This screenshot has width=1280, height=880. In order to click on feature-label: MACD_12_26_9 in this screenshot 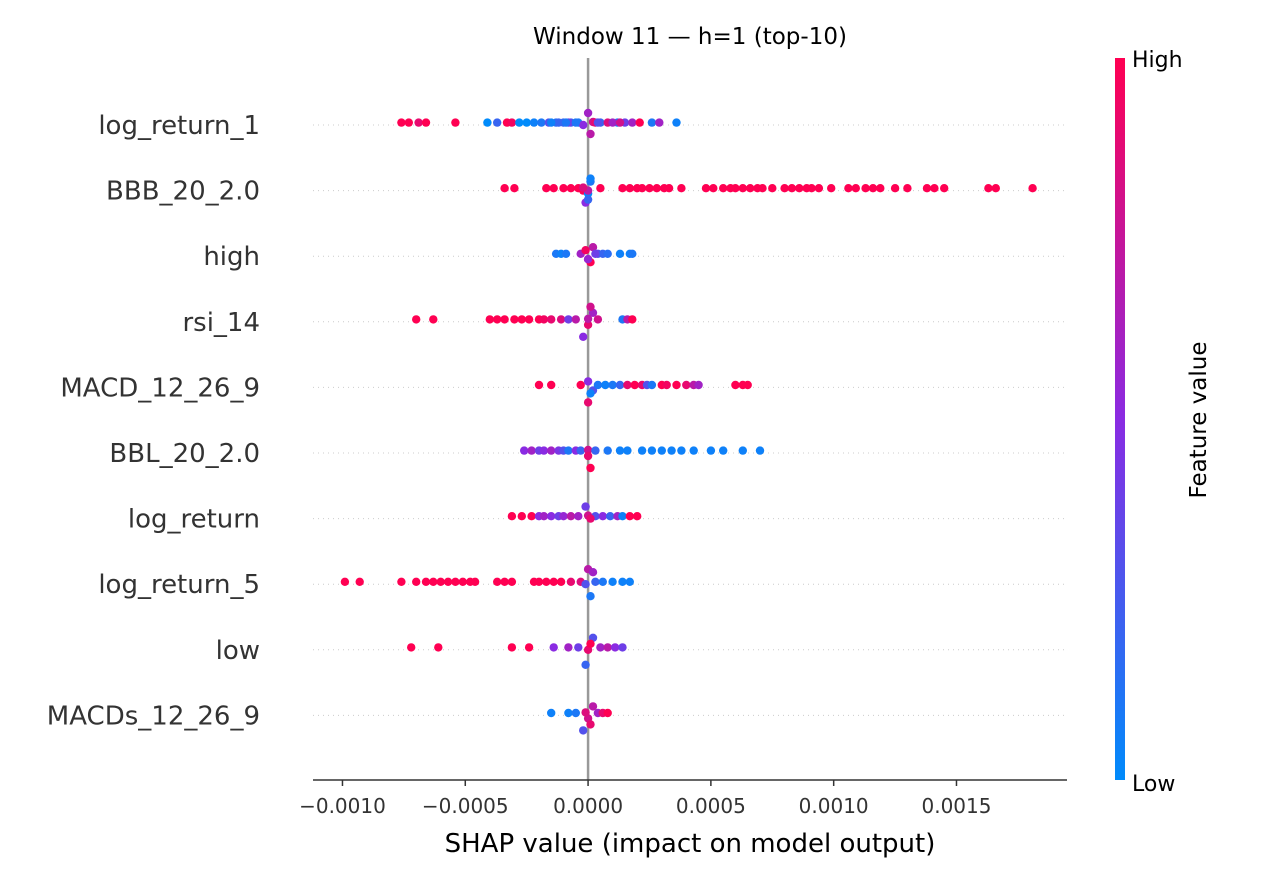, I will do `click(160, 388)`.